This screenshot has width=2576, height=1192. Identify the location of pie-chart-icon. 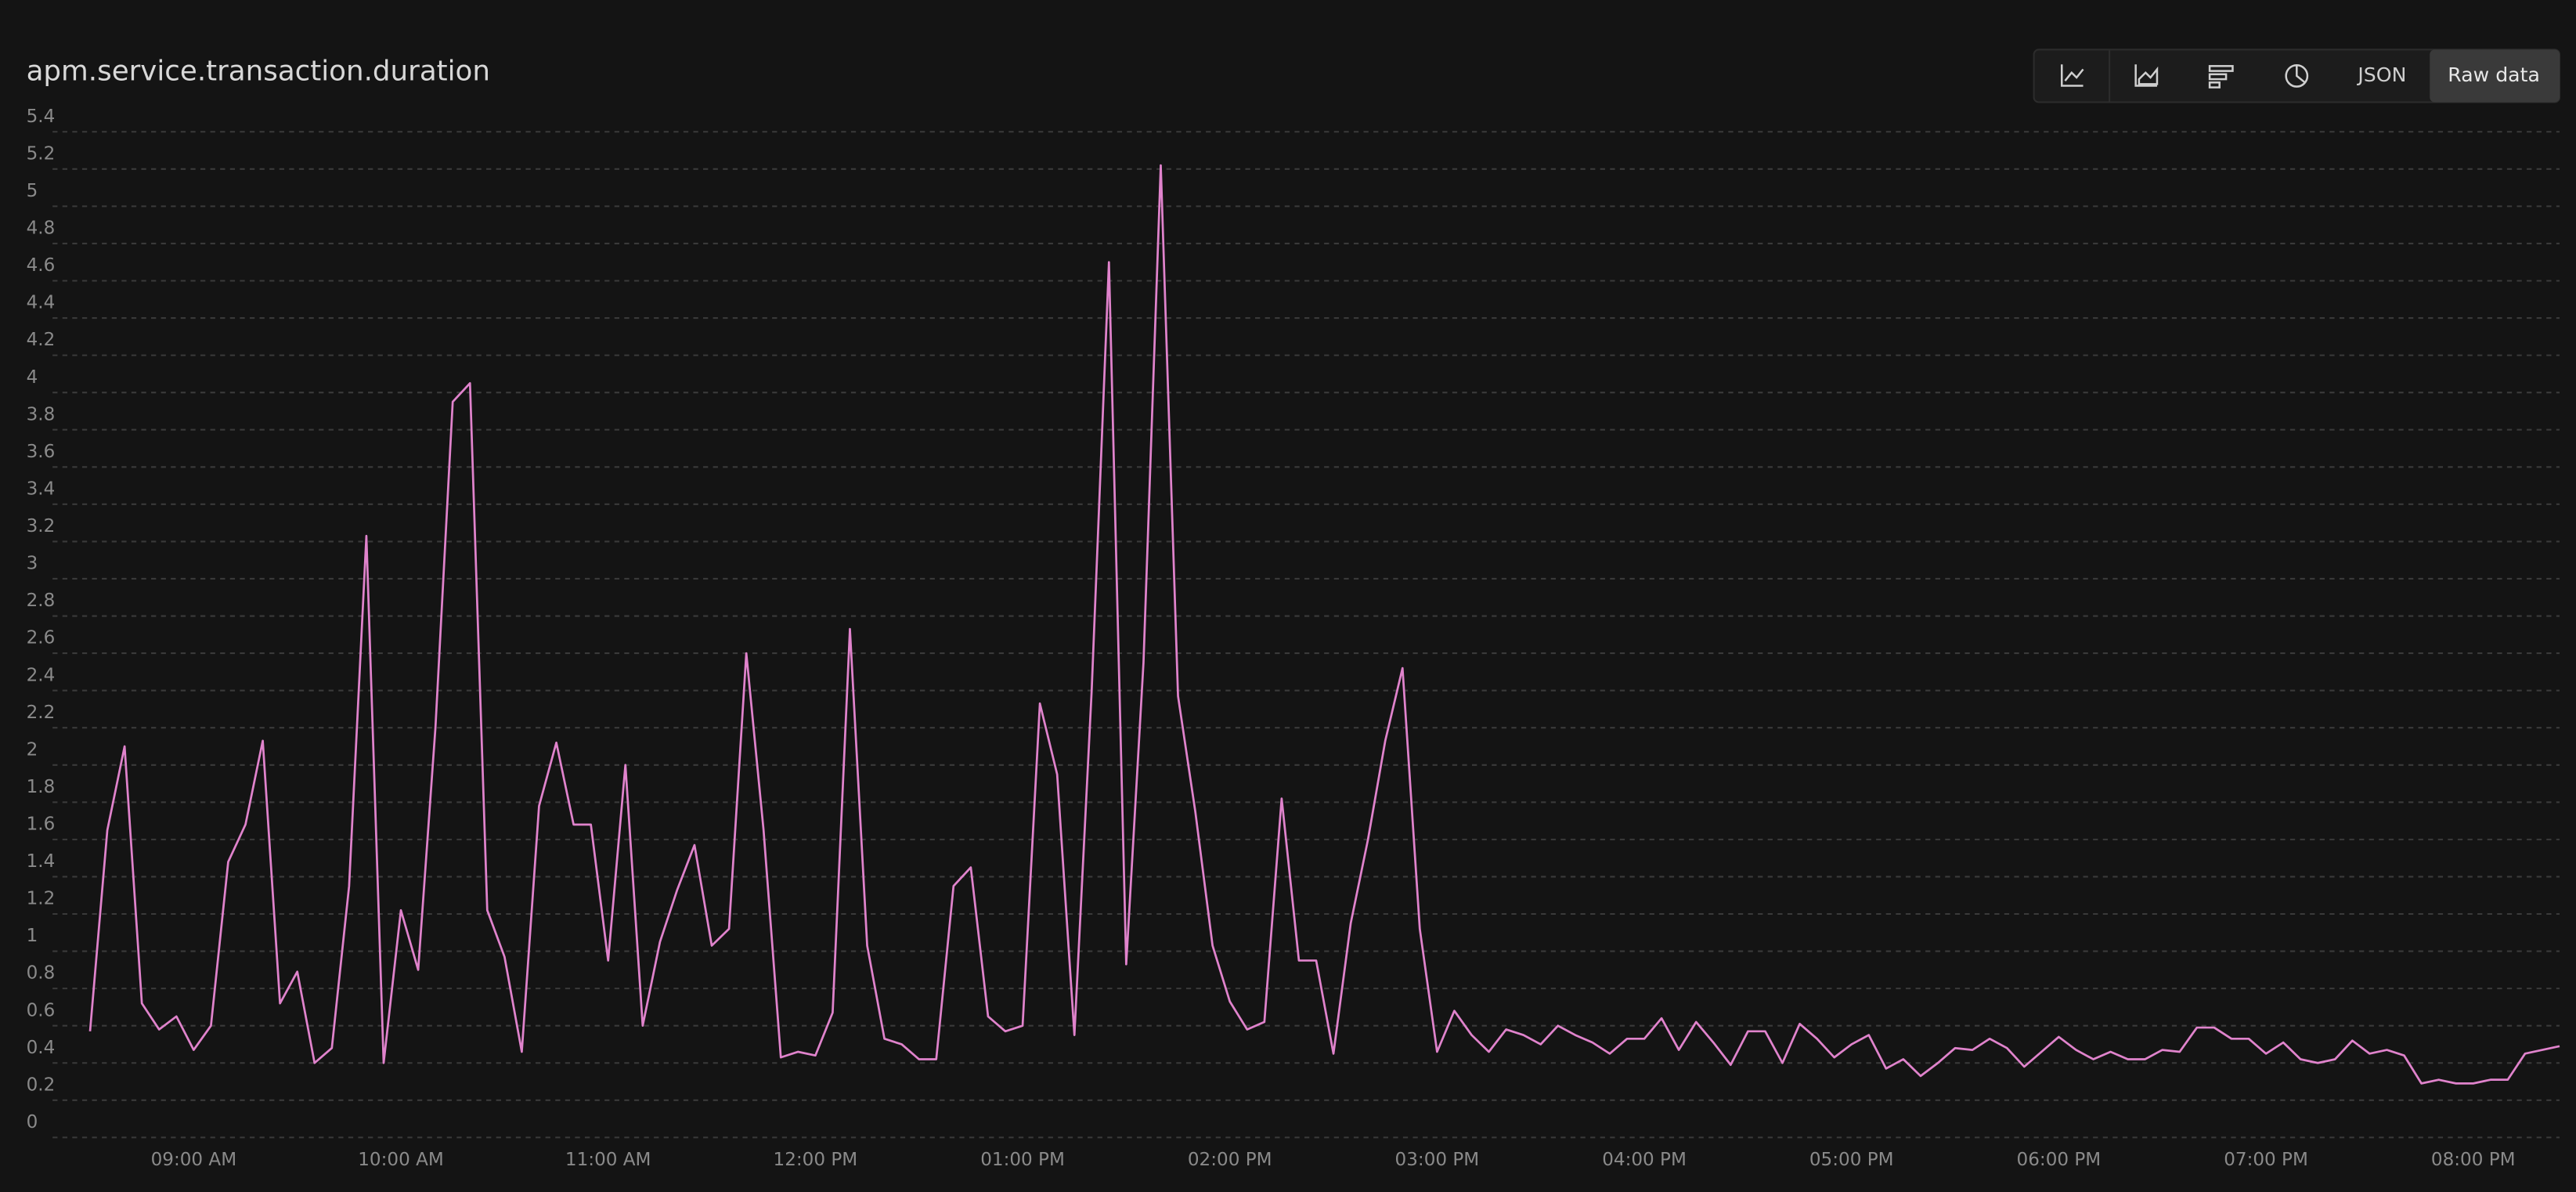
(2297, 76).